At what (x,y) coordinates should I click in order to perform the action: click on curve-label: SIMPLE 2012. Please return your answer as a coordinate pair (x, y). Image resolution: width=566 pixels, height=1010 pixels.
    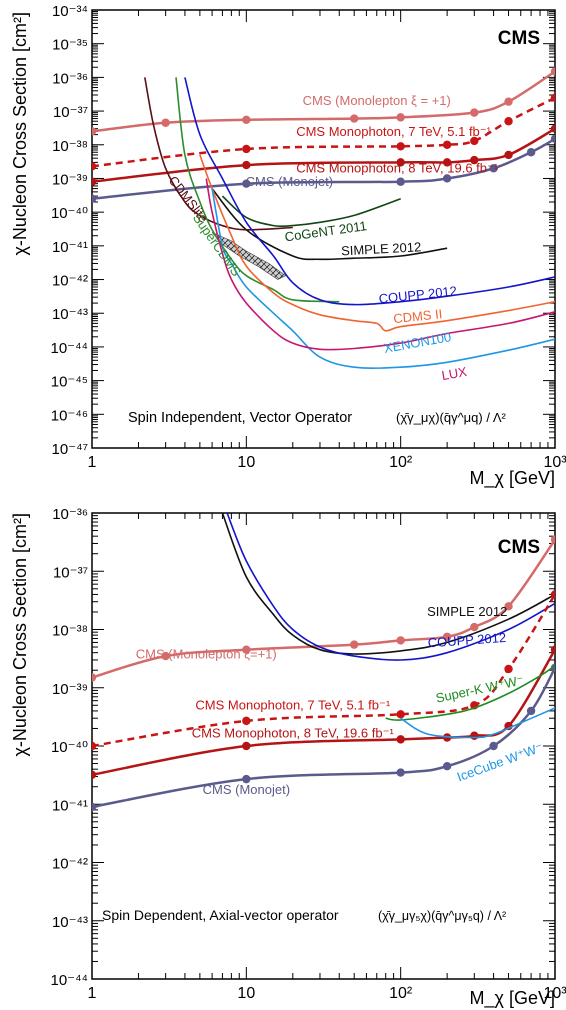
    Looking at the image, I should click on (381, 248).